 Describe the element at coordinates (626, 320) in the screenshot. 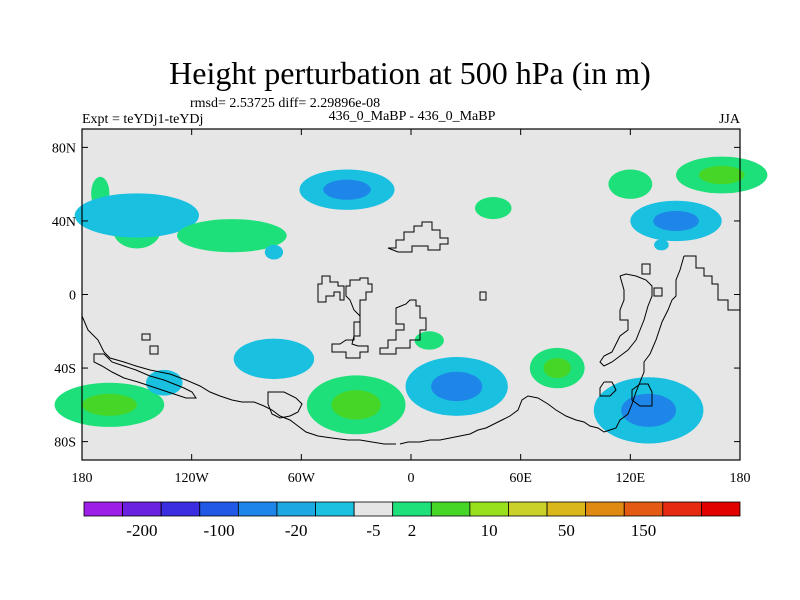

I see `coastline-east-peninsula` at that location.